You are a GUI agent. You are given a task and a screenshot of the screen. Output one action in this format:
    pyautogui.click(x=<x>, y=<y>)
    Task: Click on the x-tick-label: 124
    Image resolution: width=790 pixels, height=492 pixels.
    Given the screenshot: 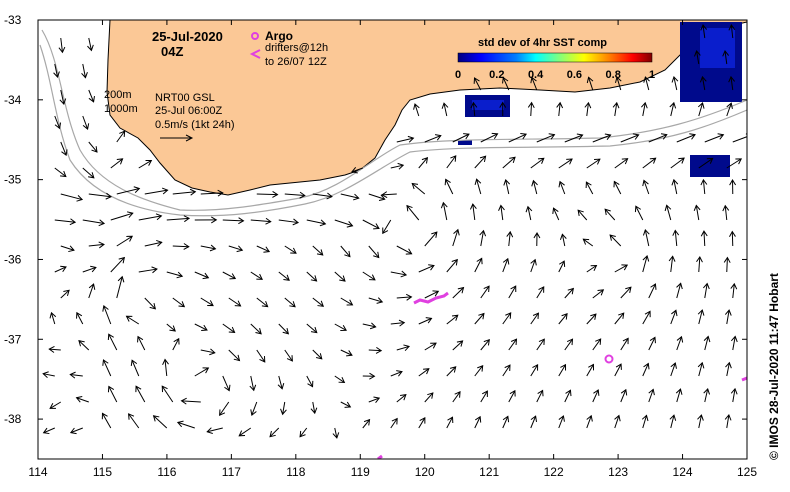 What is the action you would take?
    pyautogui.click(x=683, y=472)
    